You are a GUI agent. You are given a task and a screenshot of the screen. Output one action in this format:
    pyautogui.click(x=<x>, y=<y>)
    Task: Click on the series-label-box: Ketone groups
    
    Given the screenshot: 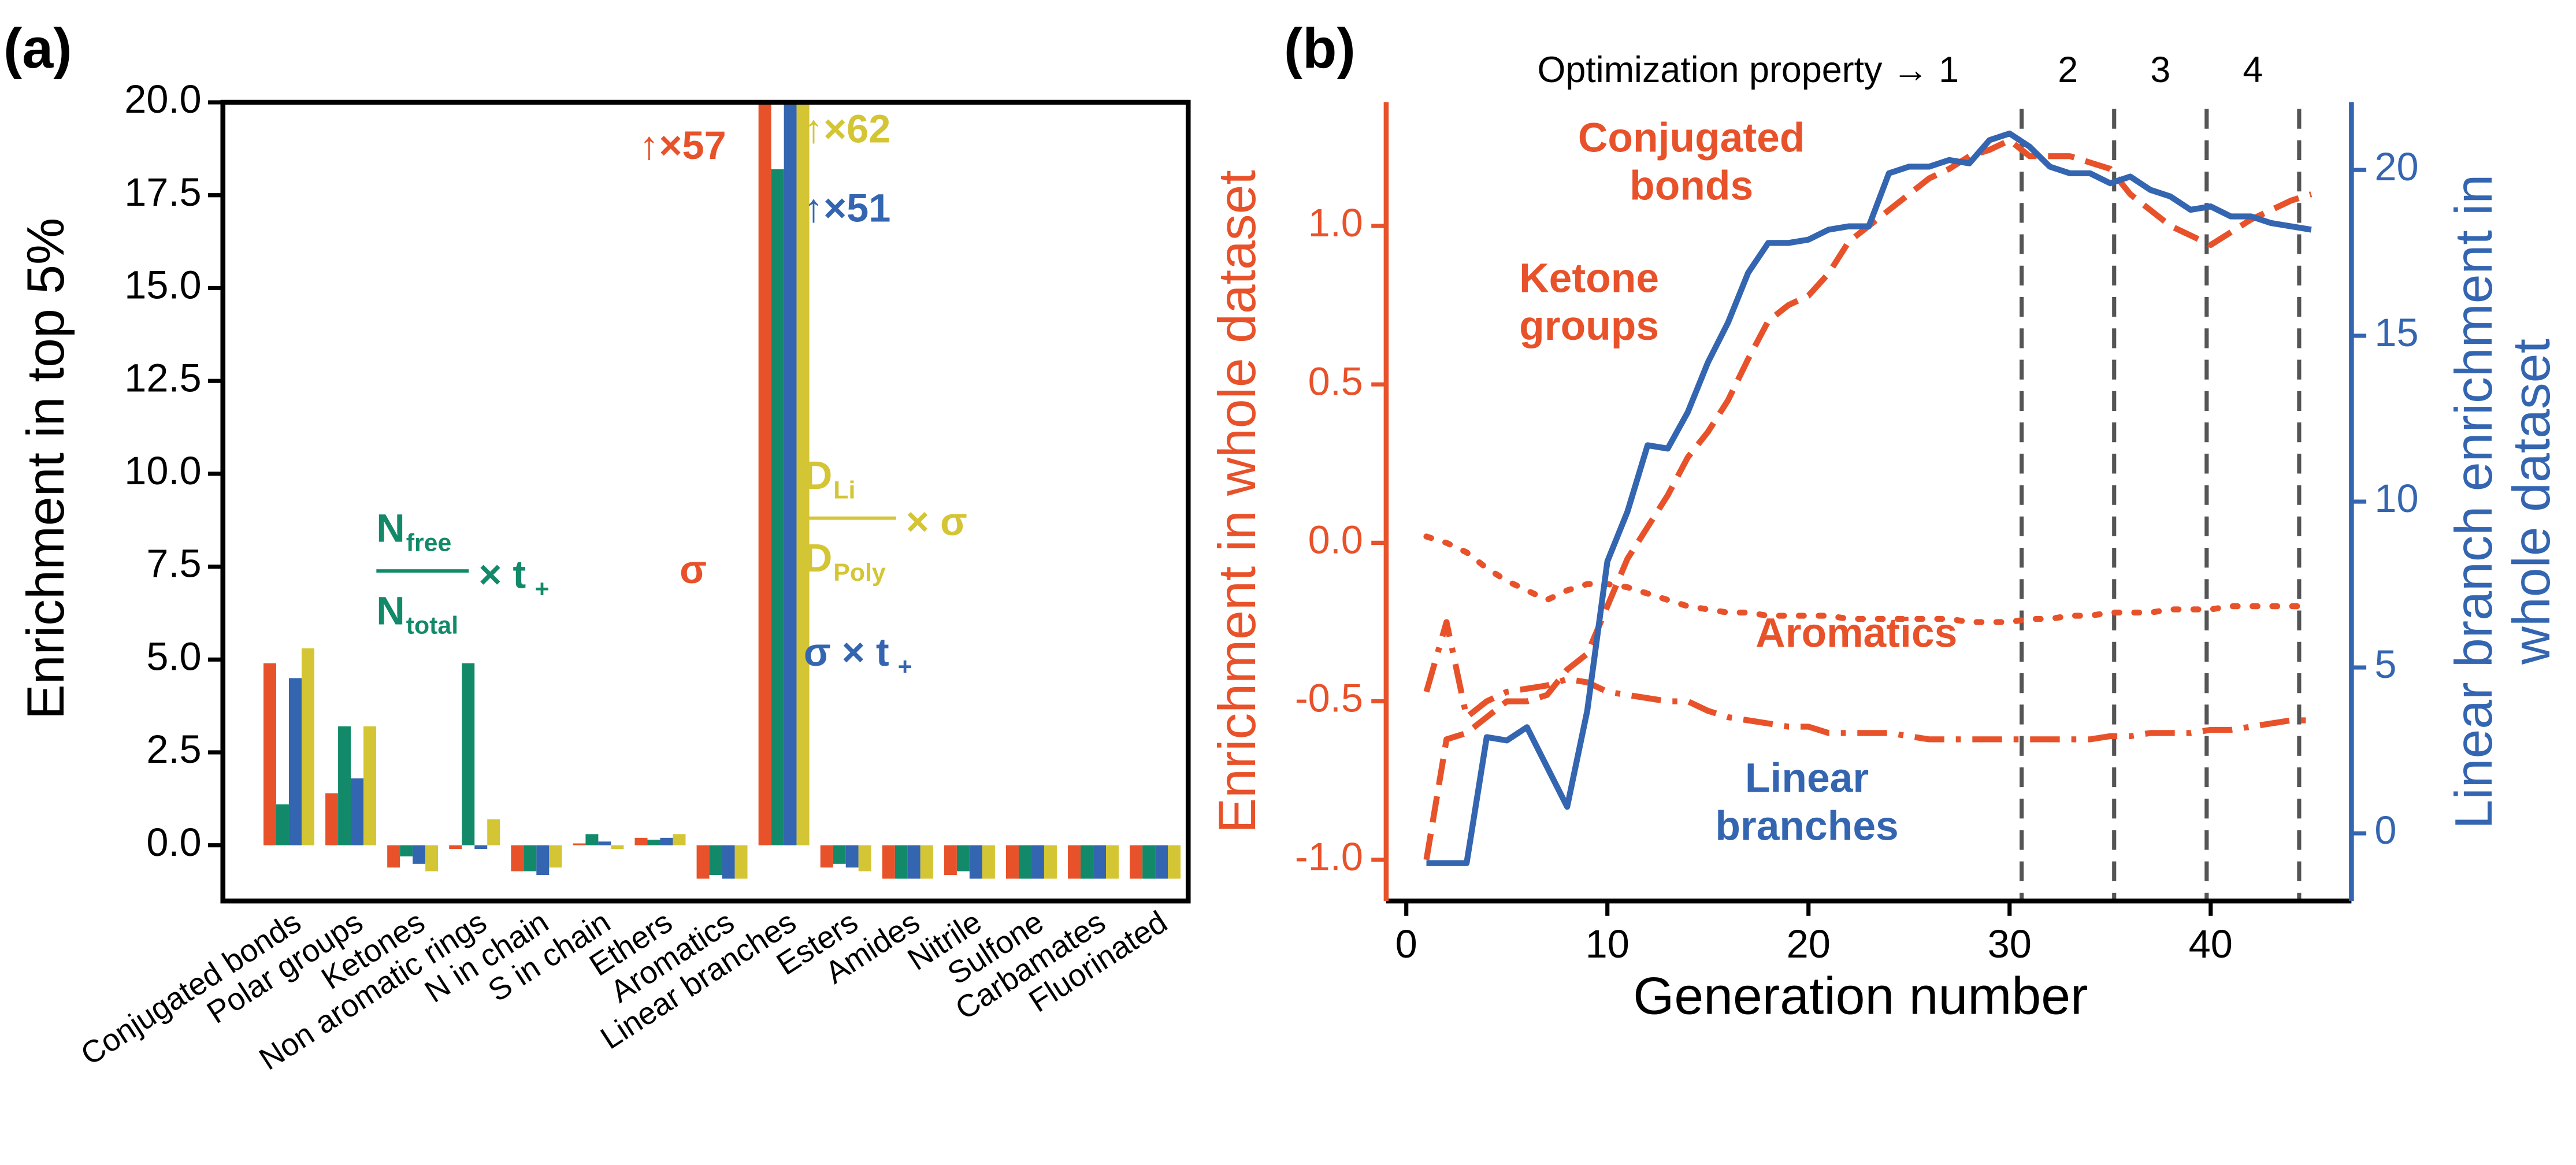 What is the action you would take?
    pyautogui.click(x=1589, y=302)
    